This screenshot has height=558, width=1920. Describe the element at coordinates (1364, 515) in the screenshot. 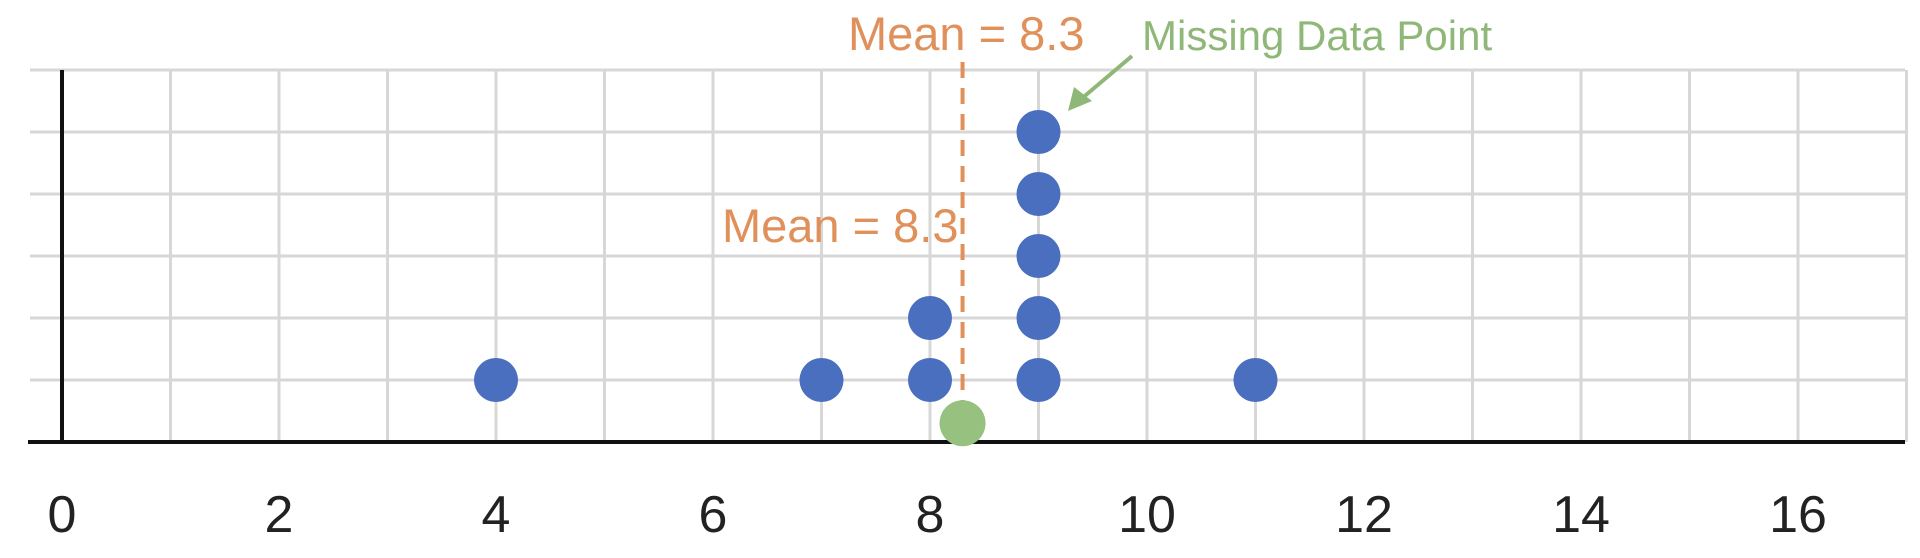

I see `x-tick-label: 12` at that location.